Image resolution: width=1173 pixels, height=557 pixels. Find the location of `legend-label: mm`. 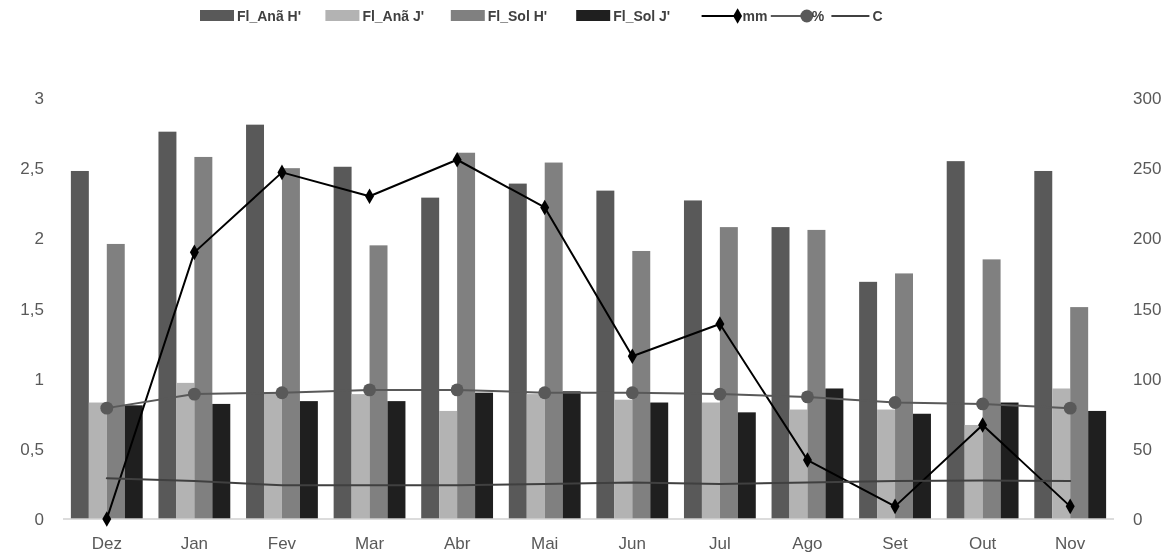

legend-label: mm is located at coordinates (755, 16).